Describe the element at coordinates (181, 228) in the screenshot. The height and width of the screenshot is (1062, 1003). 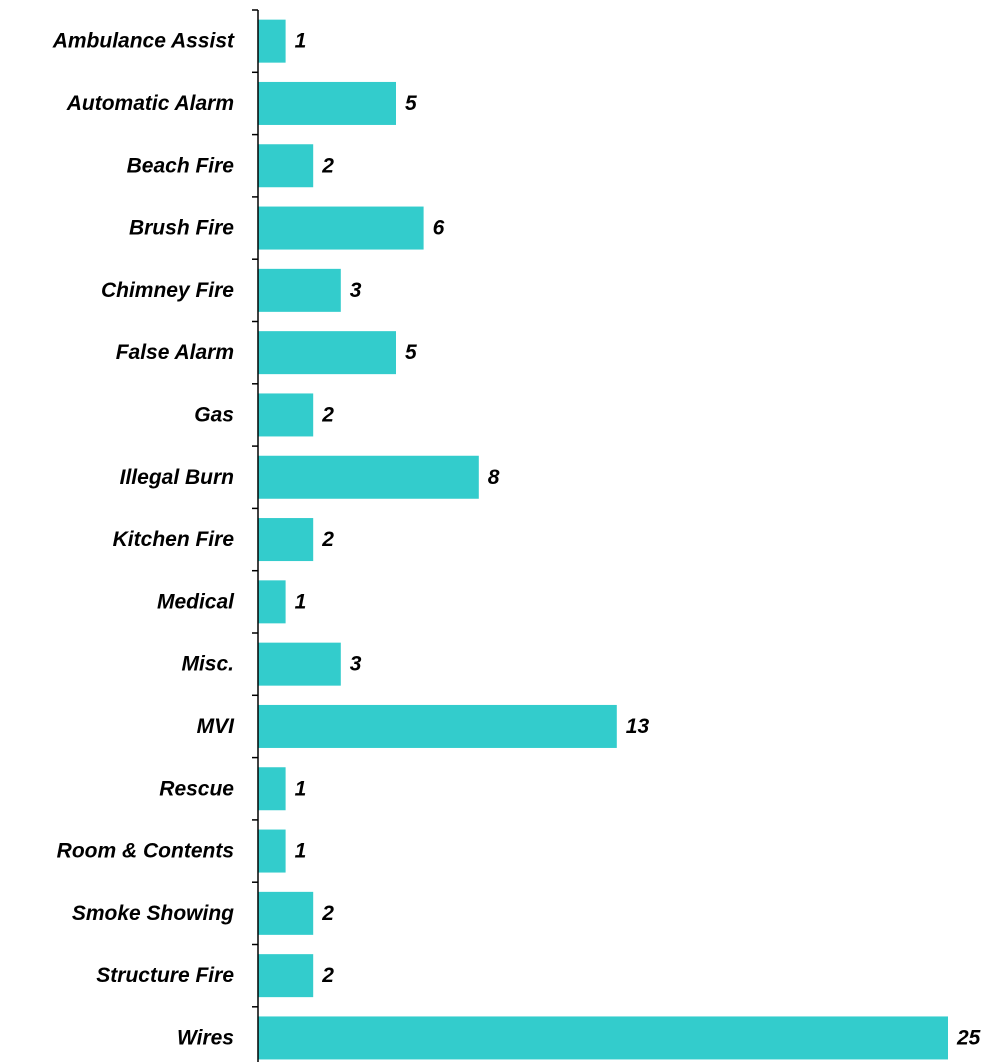
I see `category-label-brush-fire: Brush Fire` at that location.